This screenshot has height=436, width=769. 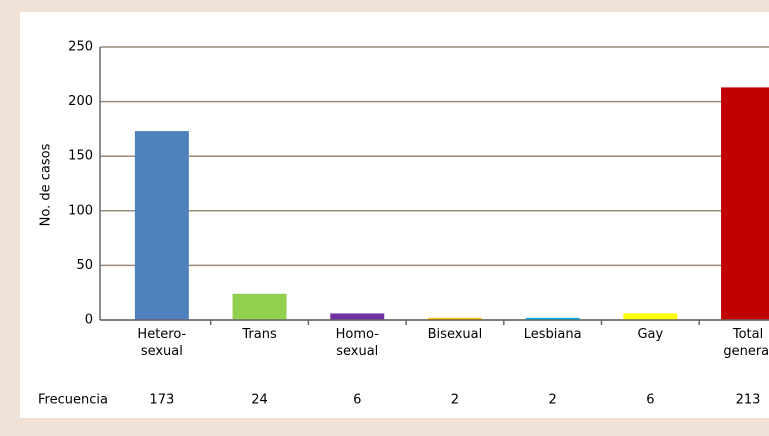 What do you see at coordinates (80, 156) in the screenshot?
I see `y-tick-label: 150` at bounding box center [80, 156].